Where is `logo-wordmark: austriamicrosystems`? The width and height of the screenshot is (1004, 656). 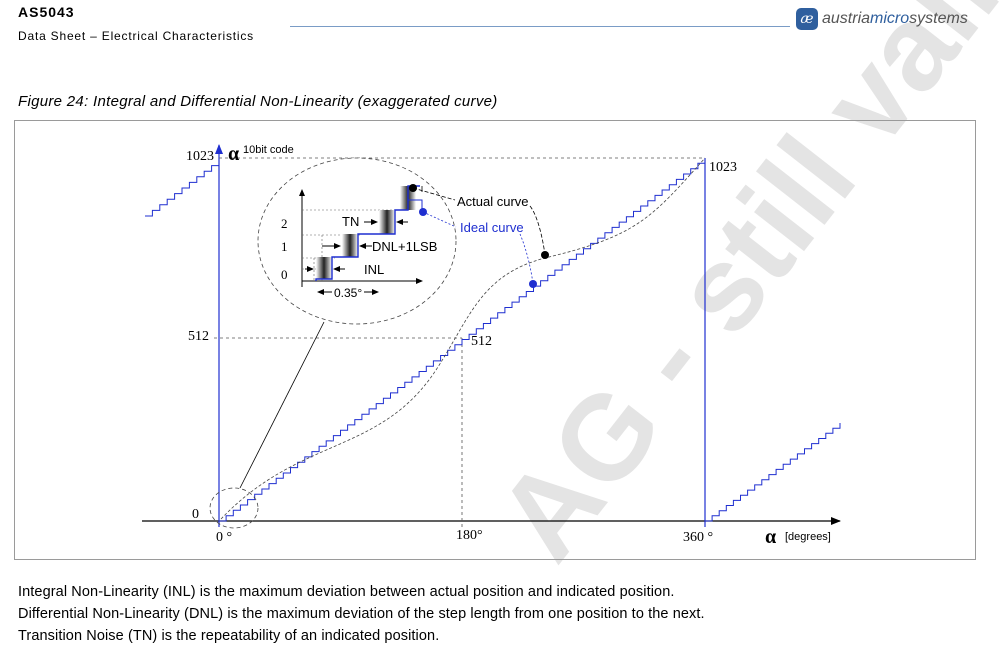
logo-wordmark: austriamicrosystems is located at coordinates (895, 19).